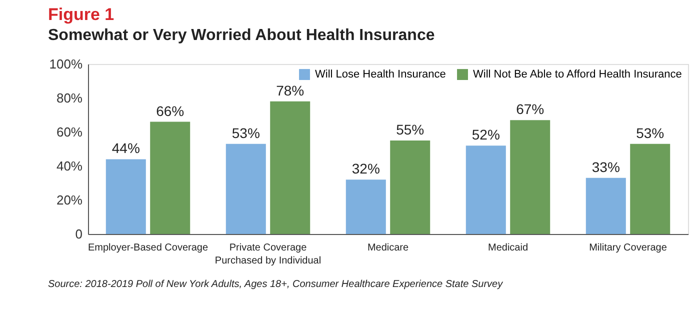  What do you see at coordinates (388, 248) in the screenshot?
I see `x-tick-label: Medicare` at bounding box center [388, 248].